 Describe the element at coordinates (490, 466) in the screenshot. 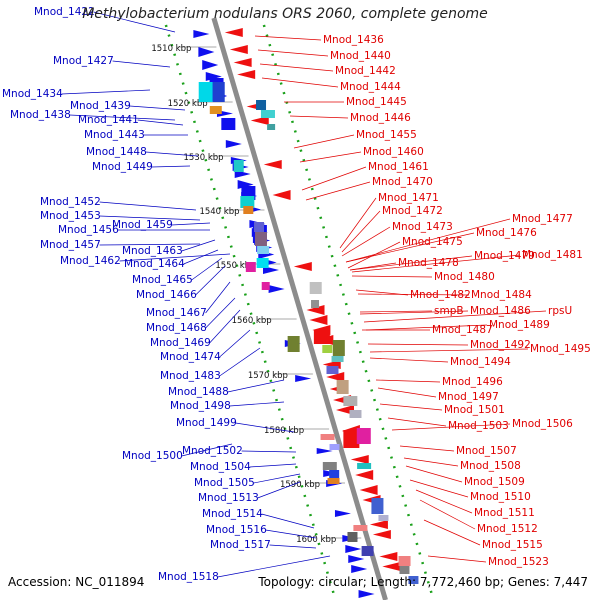

I see `right-gene-label: Mnod_1508` at that location.